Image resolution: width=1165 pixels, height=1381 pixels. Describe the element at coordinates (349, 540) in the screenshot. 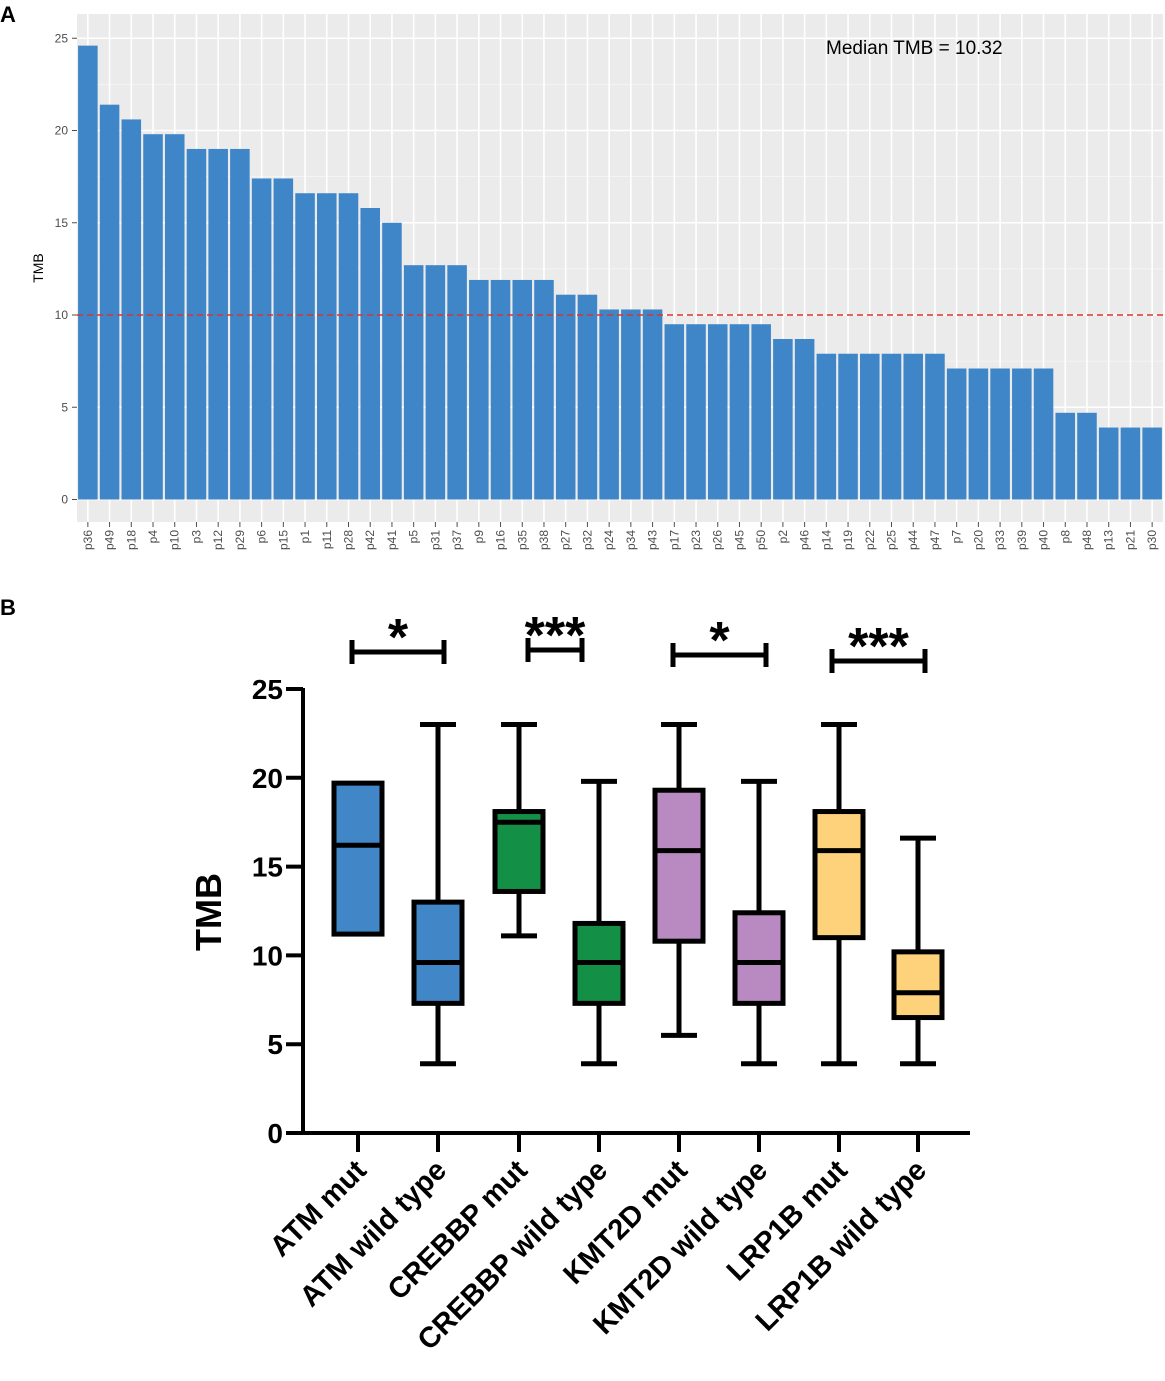

I see `x-tick-label-p28: p28` at that location.